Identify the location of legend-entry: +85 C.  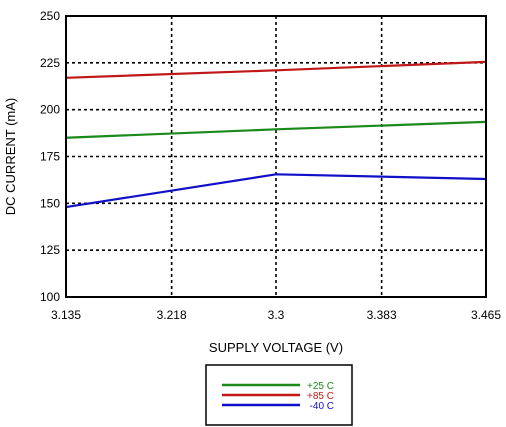
(320, 396).